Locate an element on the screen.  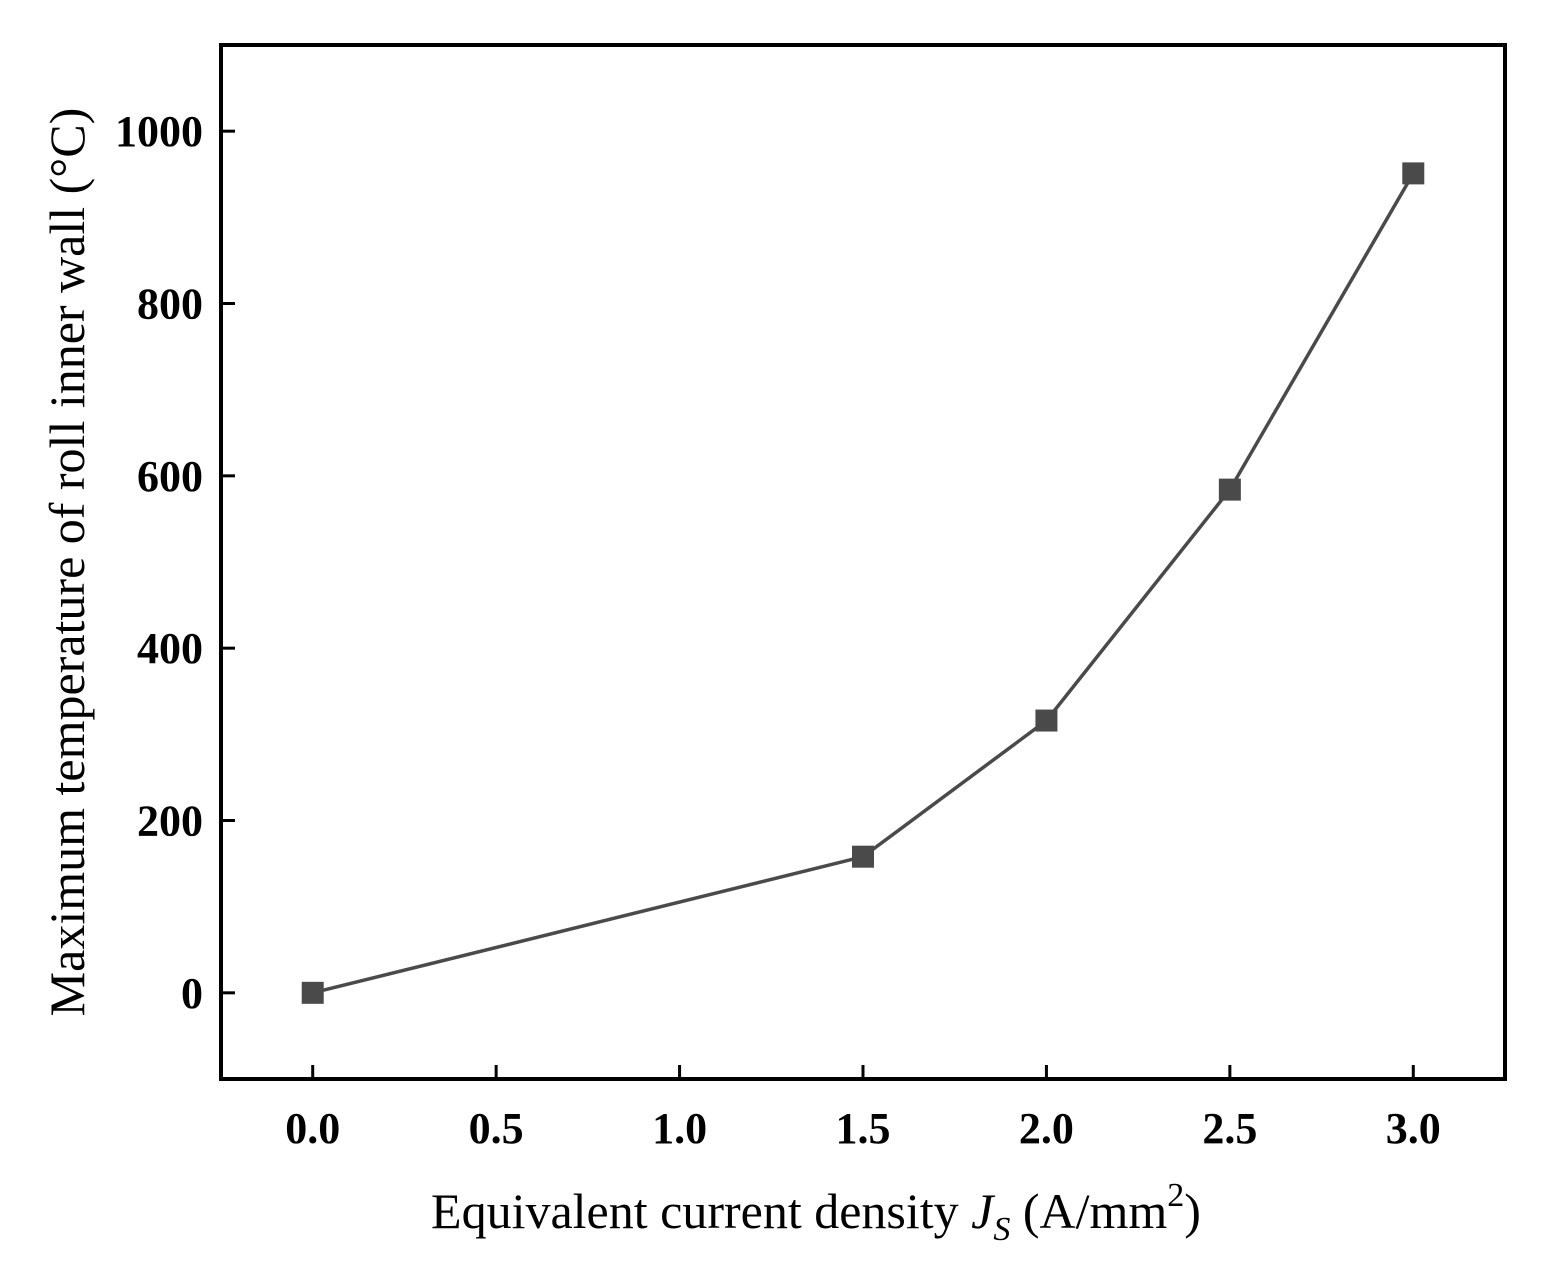
x-axis-unit-sup: 2 is located at coordinates (1175, 1195).